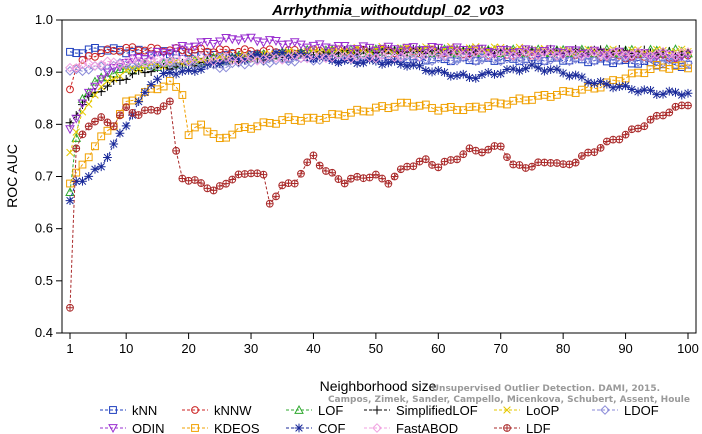 The height and width of the screenshot is (434, 702). What do you see at coordinates (151, 71) in the screenshot?
I see `point-simplifiedlof` at bounding box center [151, 71].